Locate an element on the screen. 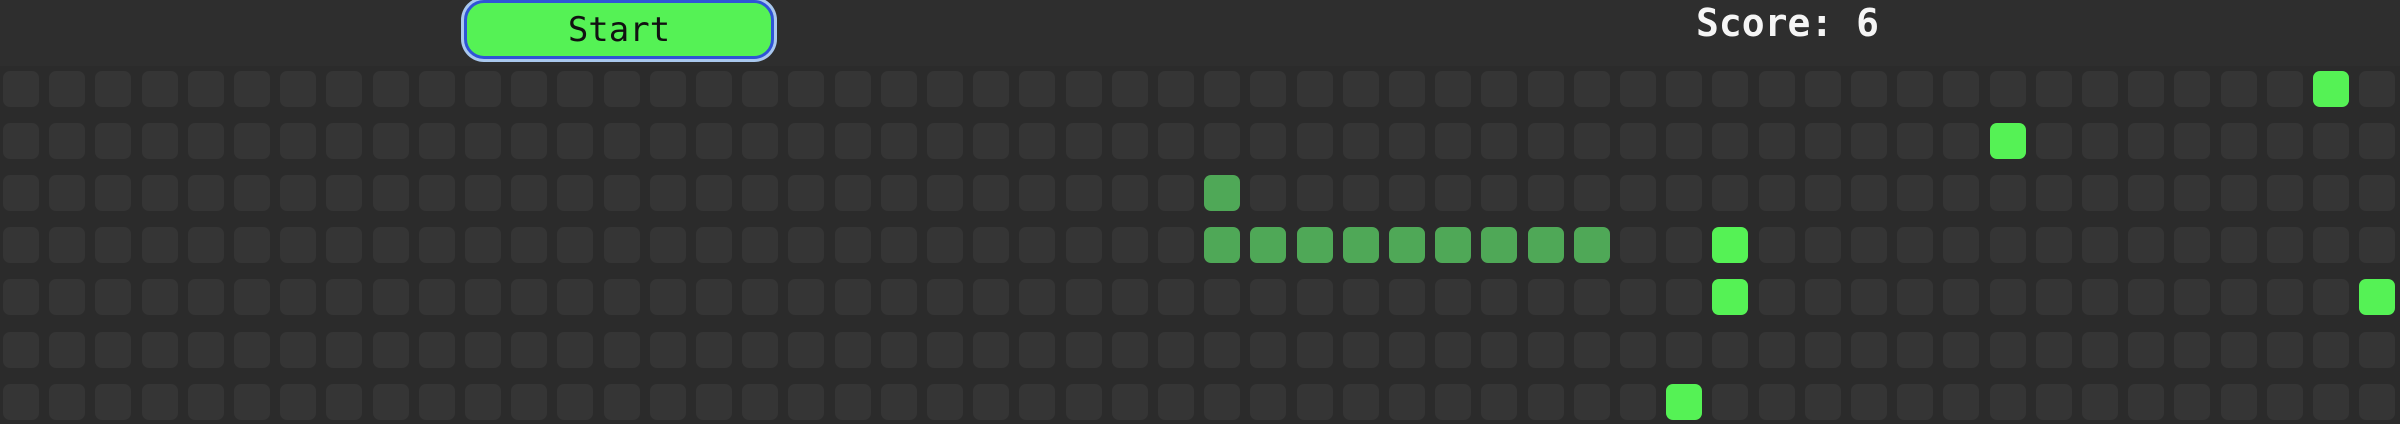 The width and height of the screenshot is (2400, 424). snake-segment is located at coordinates (1314, 245).